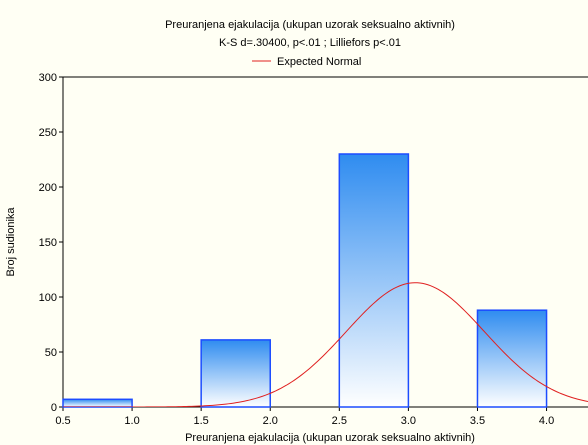 The height and width of the screenshot is (445, 588). I want to click on y-tick-label: 300, so click(48, 78).